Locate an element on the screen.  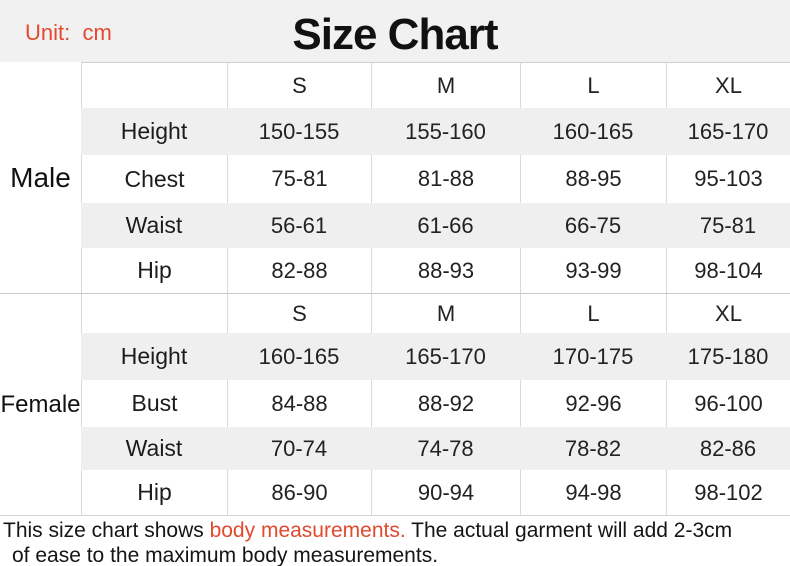
unit-label: Unit: cm is located at coordinates (68, 32).